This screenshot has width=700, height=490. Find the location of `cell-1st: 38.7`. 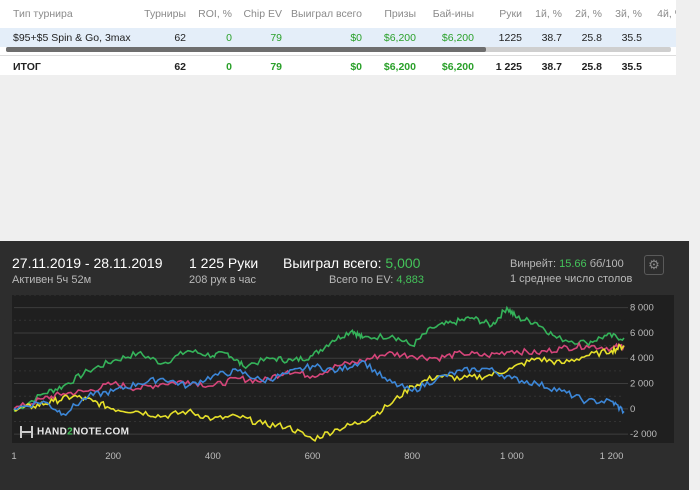

cell-1st: 38.7 is located at coordinates (546, 37).